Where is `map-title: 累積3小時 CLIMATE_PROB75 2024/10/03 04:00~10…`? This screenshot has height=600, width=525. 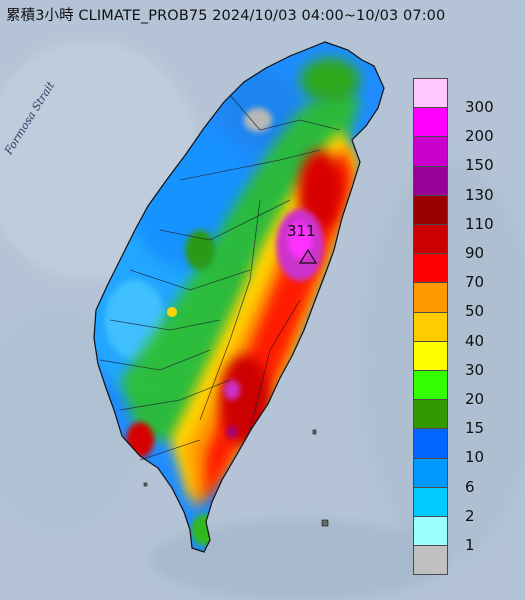
map-title: 累積3小時 CLIMATE_PROB75 2024/10/03 04:00~10… is located at coordinates (226, 16).